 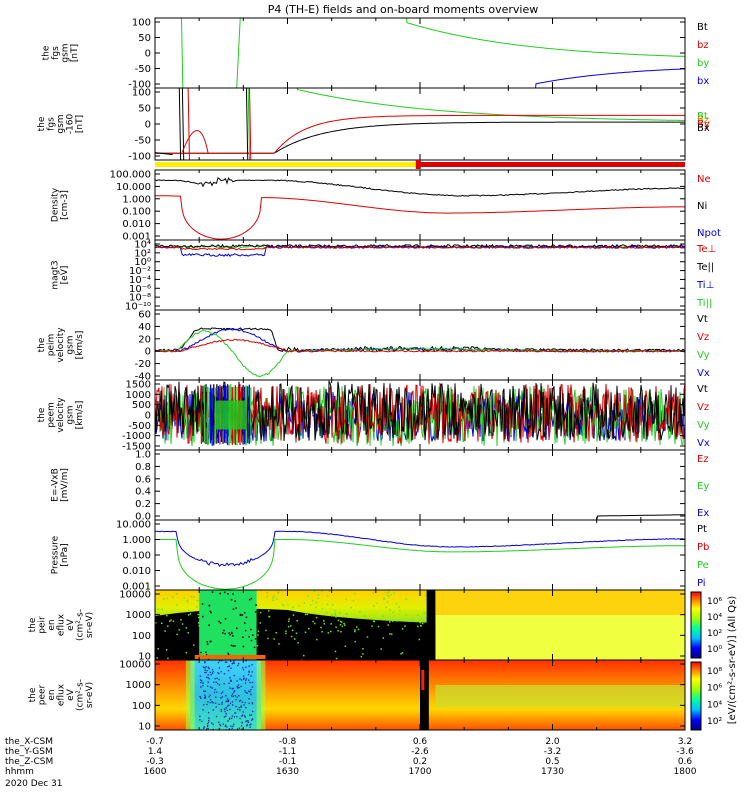 What do you see at coordinates (375, 54) in the screenshot?
I see `panel-1: 100 50 0 -50 -100 the fgs gsm [nT] Bt bz by bx` at bounding box center [375, 54].